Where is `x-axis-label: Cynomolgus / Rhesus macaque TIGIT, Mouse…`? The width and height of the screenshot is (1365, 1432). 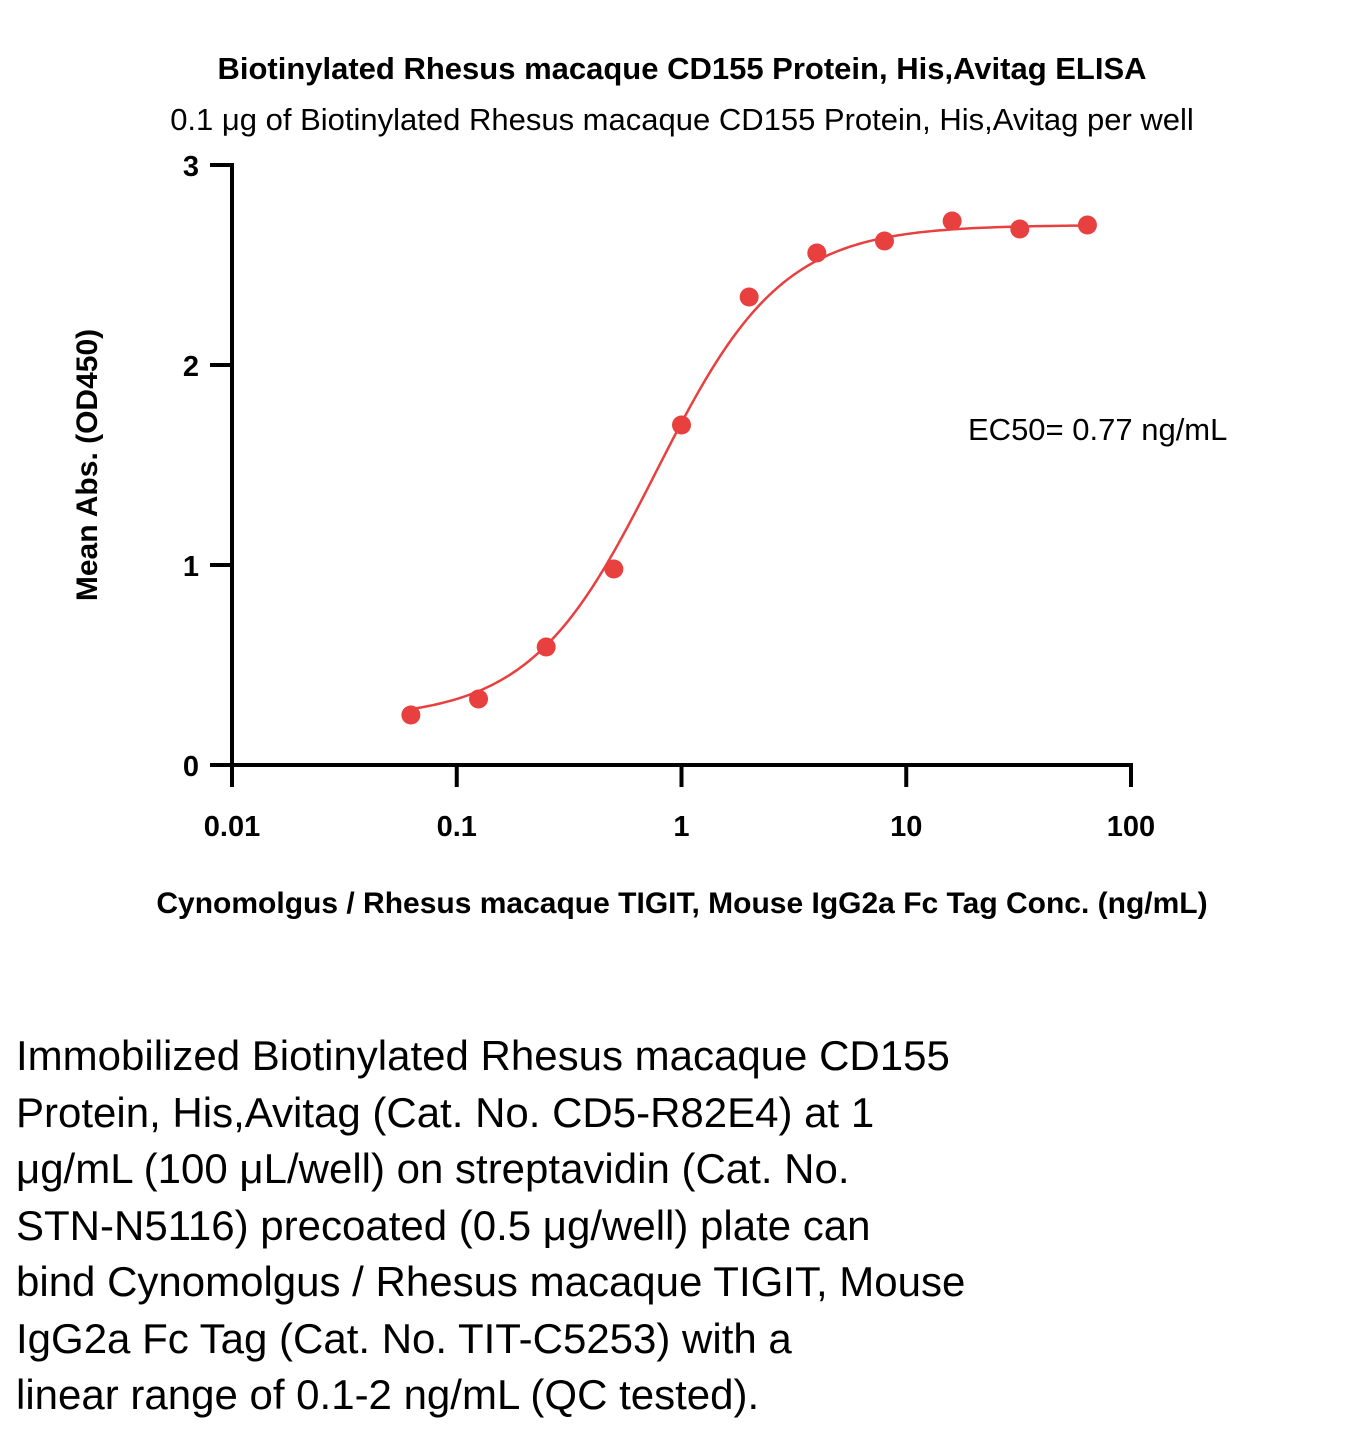
x-axis-label: Cynomolgus / Rhesus macaque TIGIT, Mouse… is located at coordinates (681, 903).